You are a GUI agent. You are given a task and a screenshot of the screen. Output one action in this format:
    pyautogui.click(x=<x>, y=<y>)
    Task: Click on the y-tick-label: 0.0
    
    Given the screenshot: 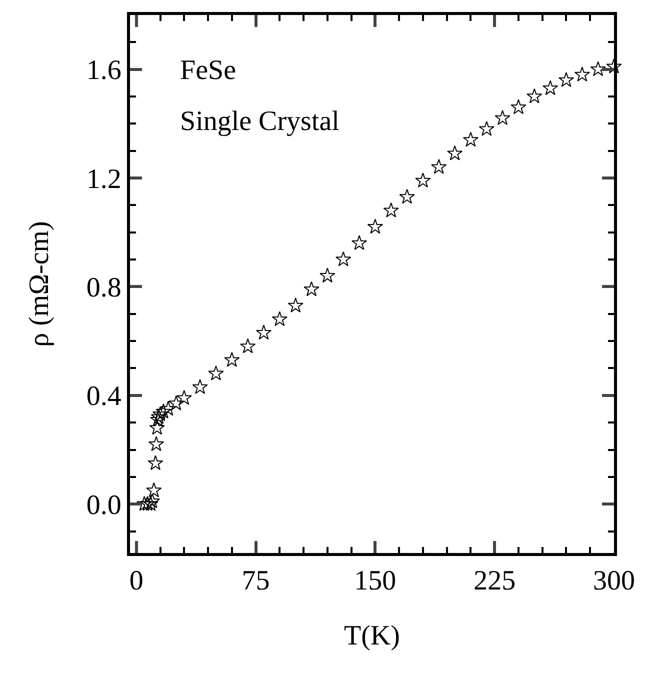 What is the action you would take?
    pyautogui.click(x=104, y=505)
    